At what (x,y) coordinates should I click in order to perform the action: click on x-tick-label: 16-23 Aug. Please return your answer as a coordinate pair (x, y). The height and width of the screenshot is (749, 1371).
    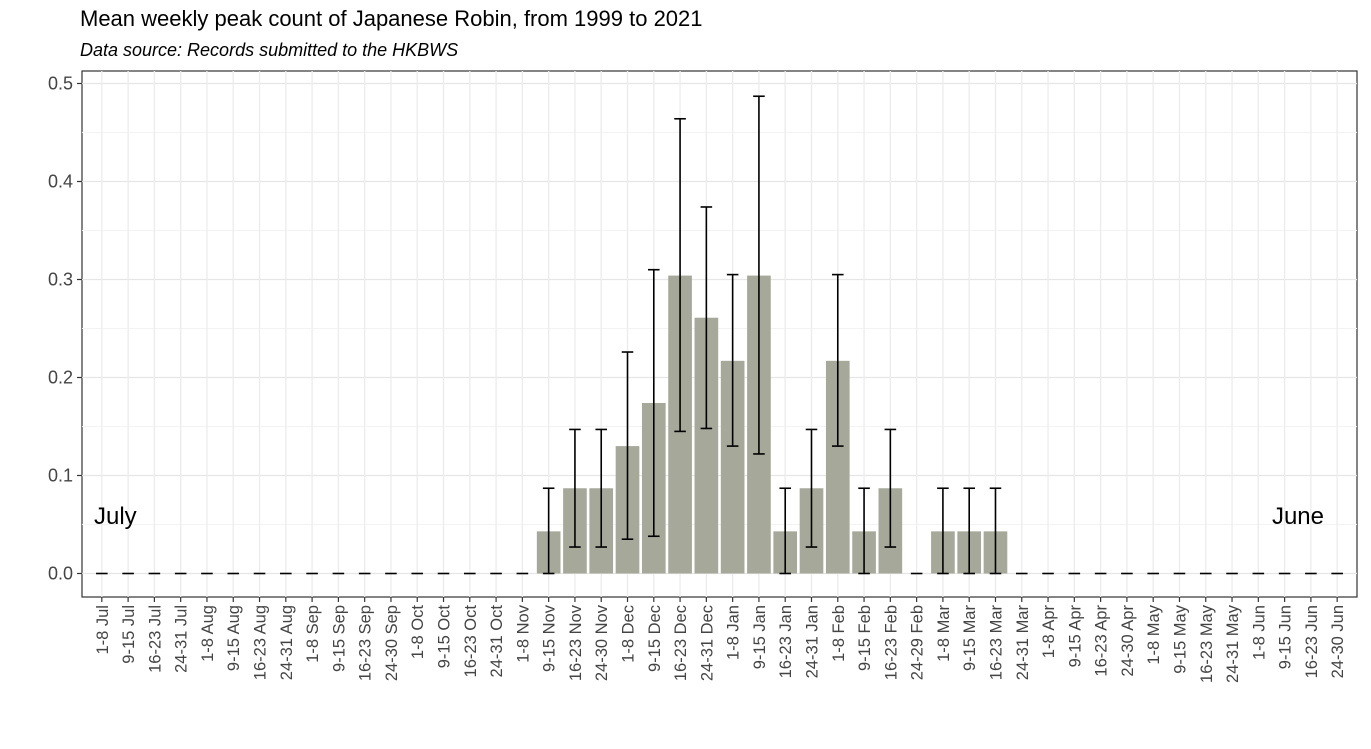
    Looking at the image, I should click on (261, 642).